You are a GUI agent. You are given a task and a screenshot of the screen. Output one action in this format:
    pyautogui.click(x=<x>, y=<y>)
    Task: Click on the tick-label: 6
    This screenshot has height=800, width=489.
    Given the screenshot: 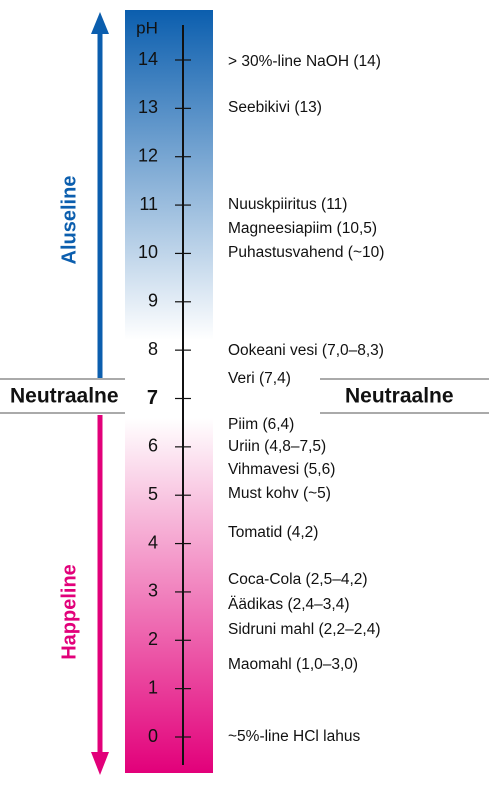 What is the action you would take?
    pyautogui.click(x=153, y=446)
    